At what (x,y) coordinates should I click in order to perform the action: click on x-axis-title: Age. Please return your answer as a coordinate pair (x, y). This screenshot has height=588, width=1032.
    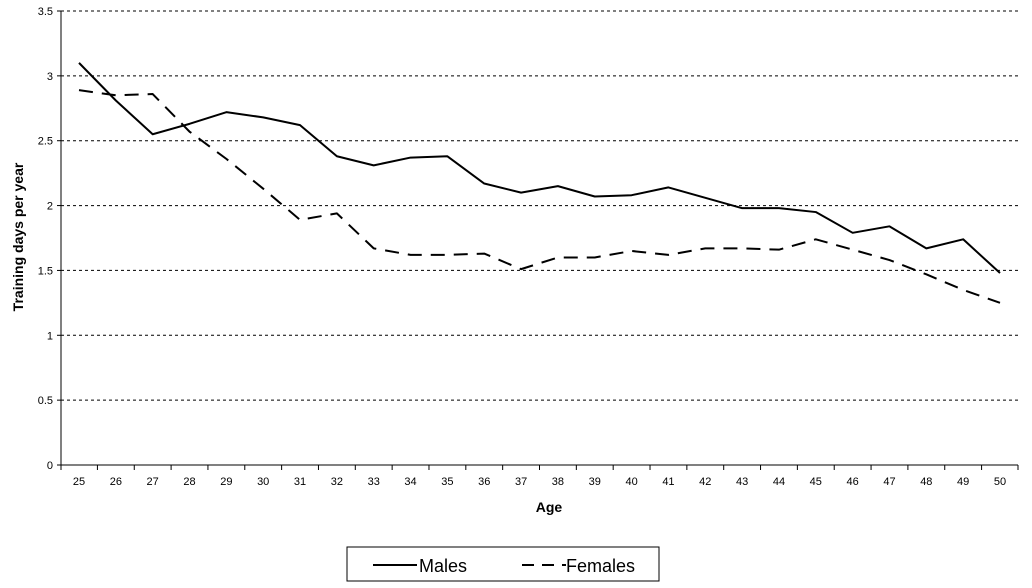
    Looking at the image, I should click on (549, 507).